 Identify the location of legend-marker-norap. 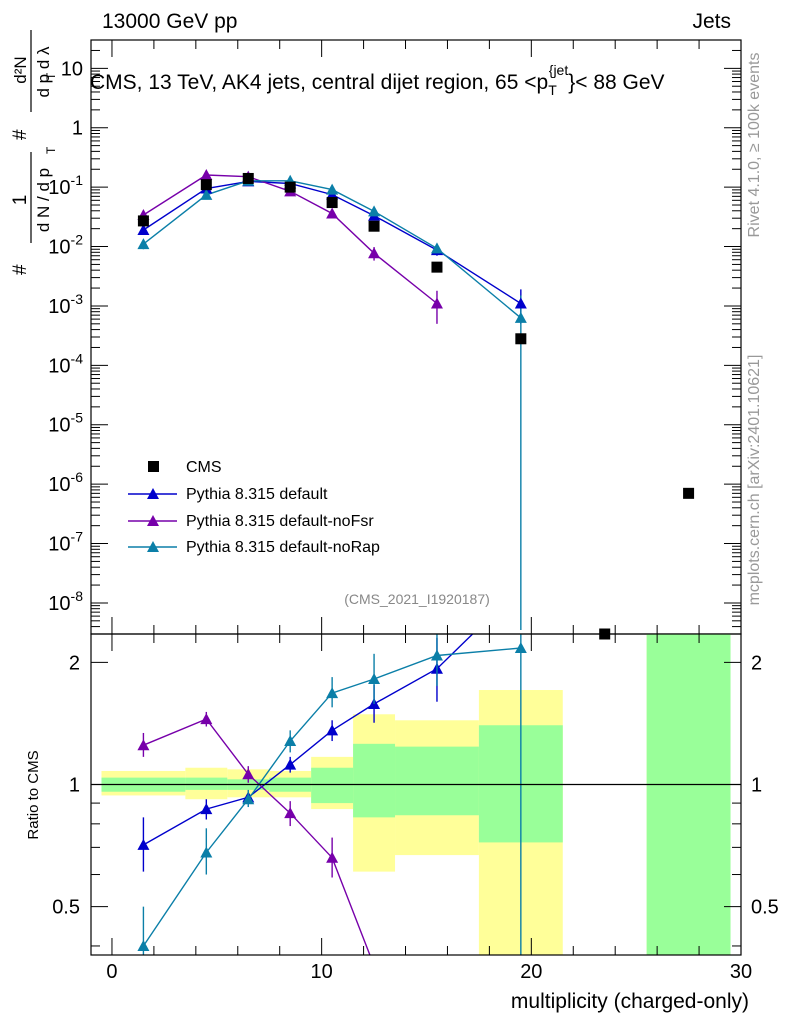
(153, 546).